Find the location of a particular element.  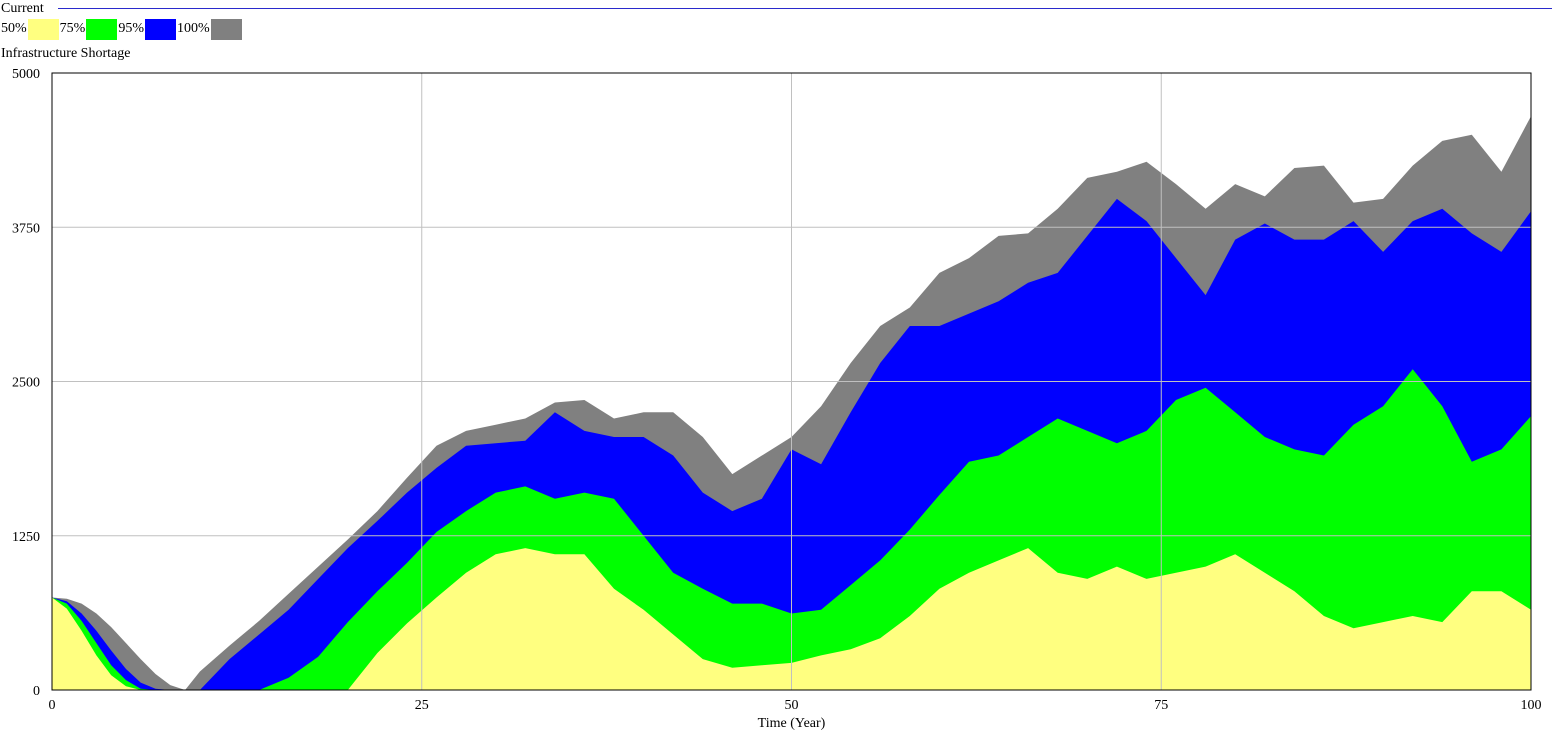

legend-item-95: 95% is located at coordinates (147, 29).